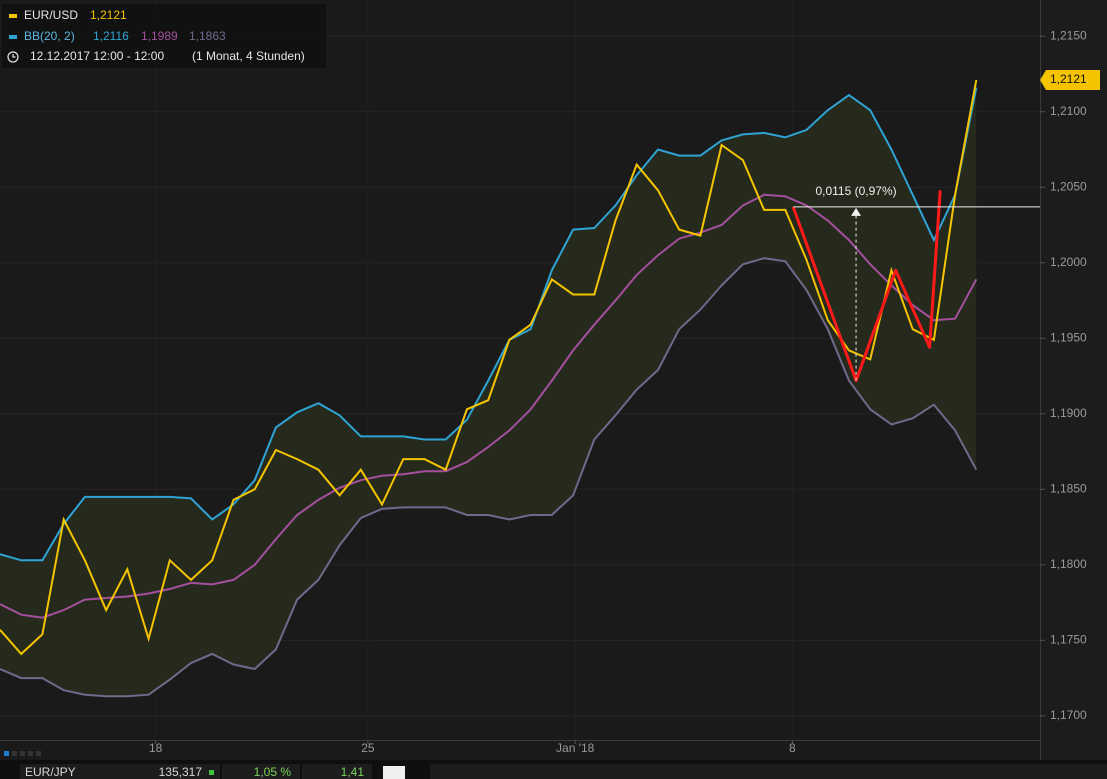  I want to click on y-tick-label: 1,2150, so click(1068, 35).